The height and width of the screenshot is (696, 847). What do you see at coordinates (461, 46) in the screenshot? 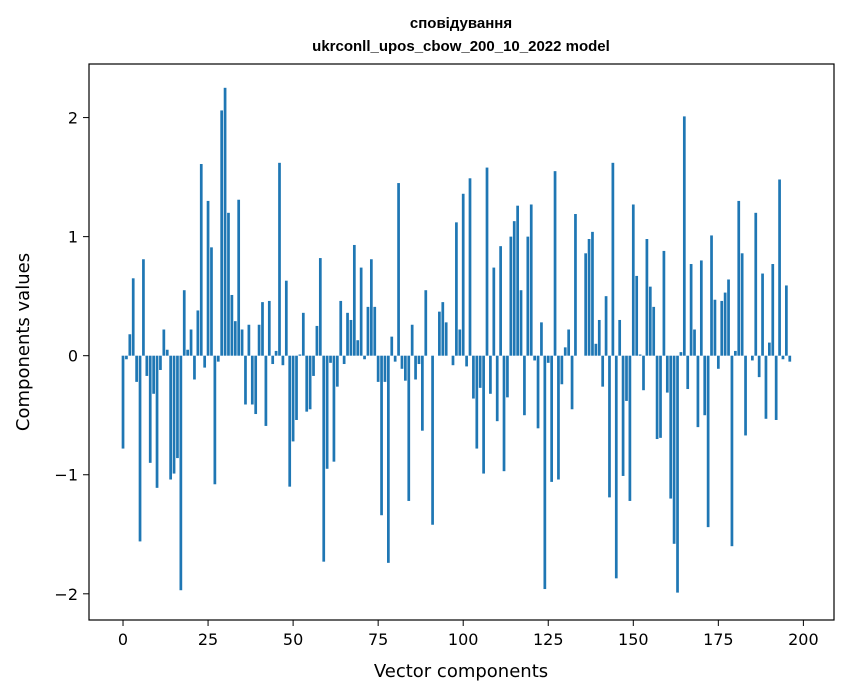
I see `chart-title-line2: ukrconll_upos_cbow_200_10_2022 model` at bounding box center [461, 46].